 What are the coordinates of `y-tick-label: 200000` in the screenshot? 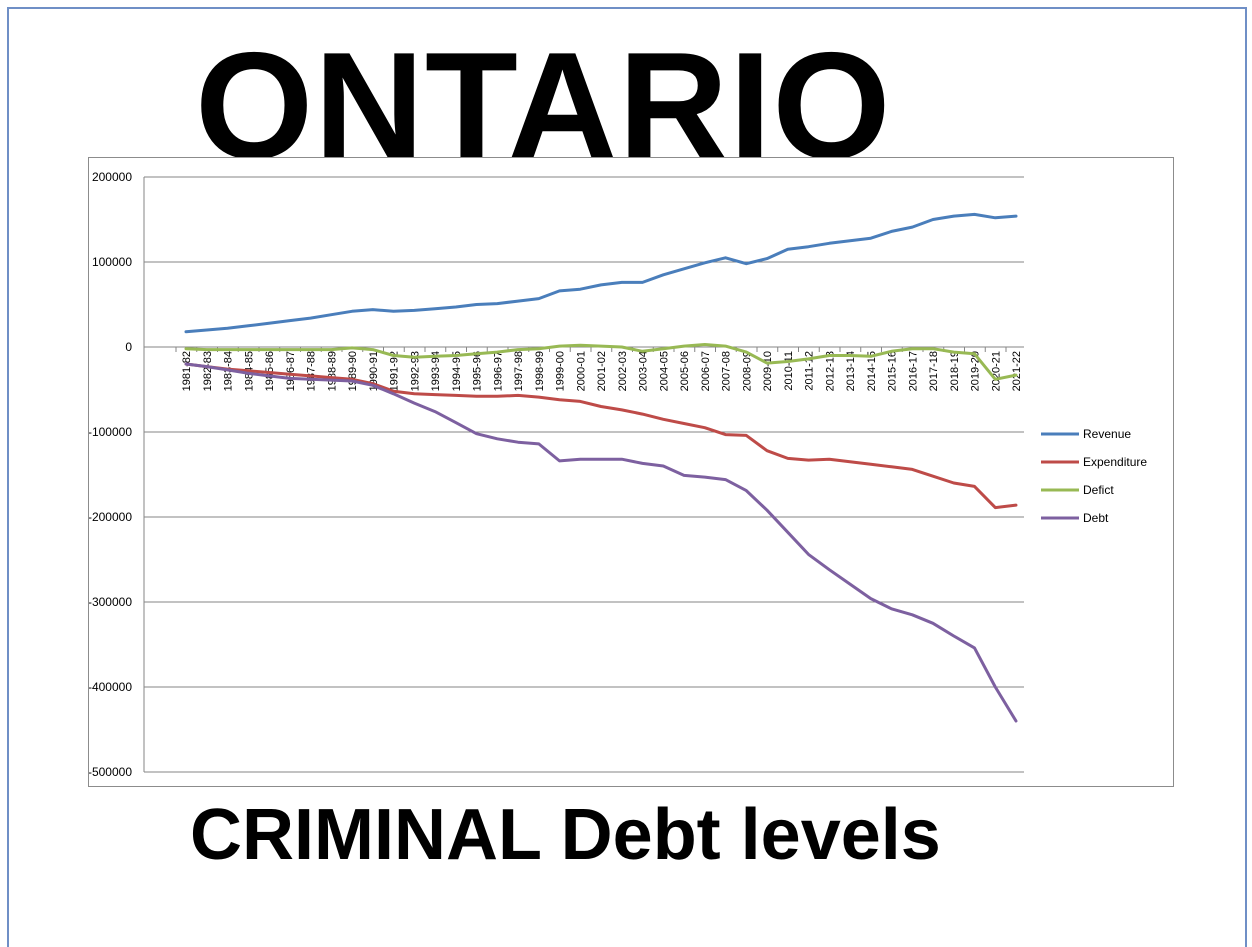 It's located at (112, 177).